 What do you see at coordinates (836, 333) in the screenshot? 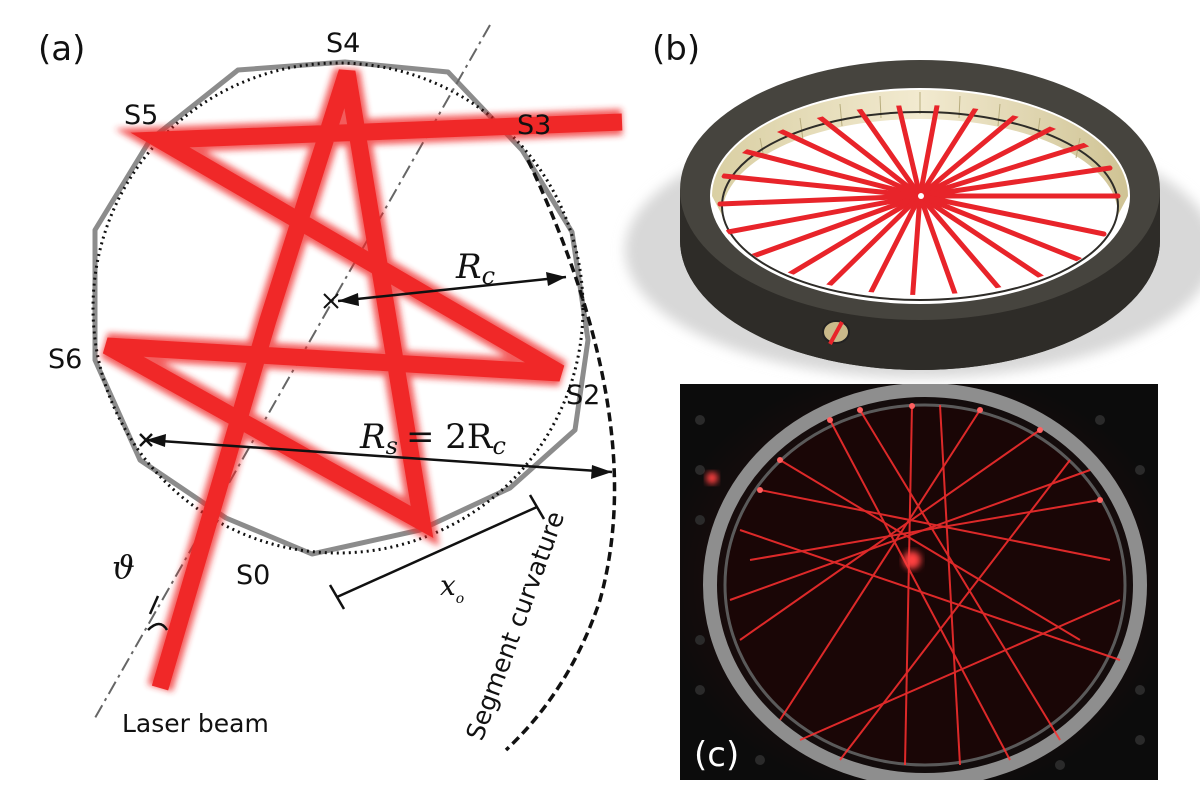
I see `entrance-beam` at bounding box center [836, 333].